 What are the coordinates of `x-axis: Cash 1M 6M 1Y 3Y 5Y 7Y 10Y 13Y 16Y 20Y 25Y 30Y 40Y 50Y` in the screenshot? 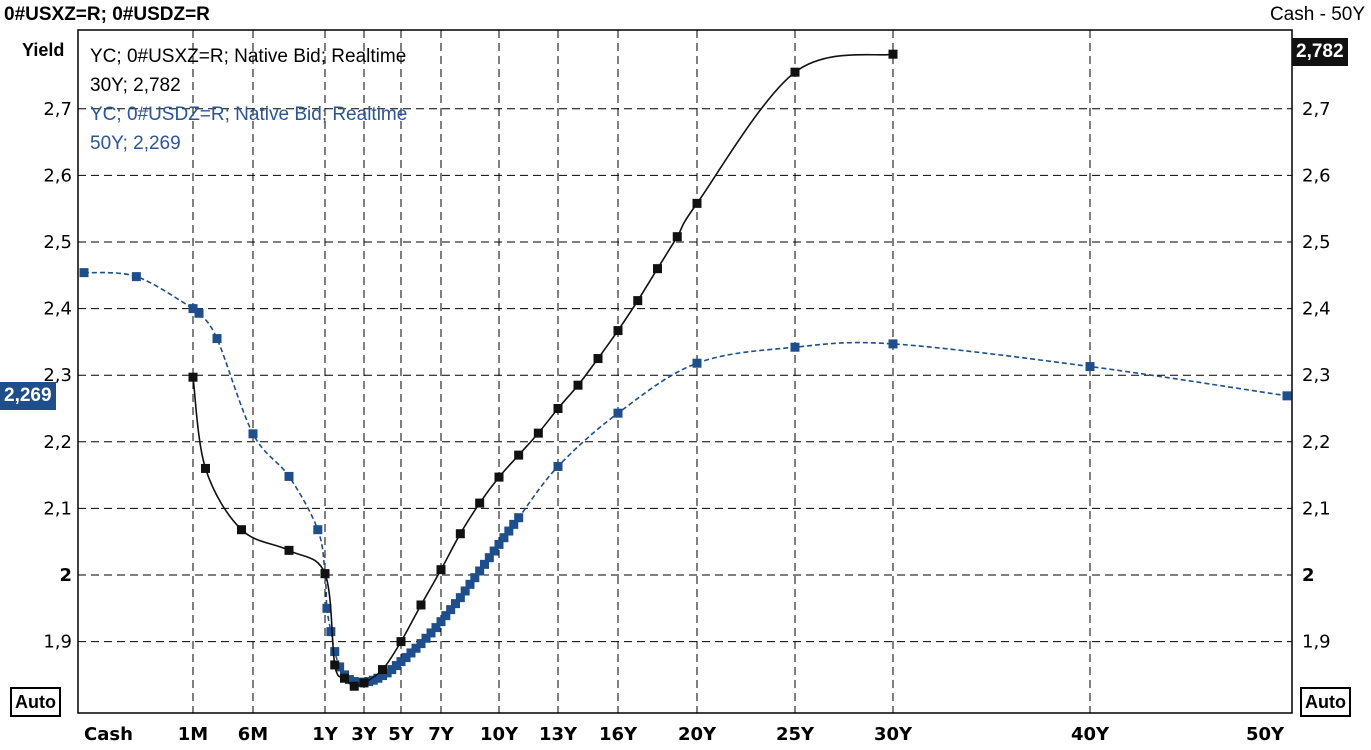 It's located at (684, 734).